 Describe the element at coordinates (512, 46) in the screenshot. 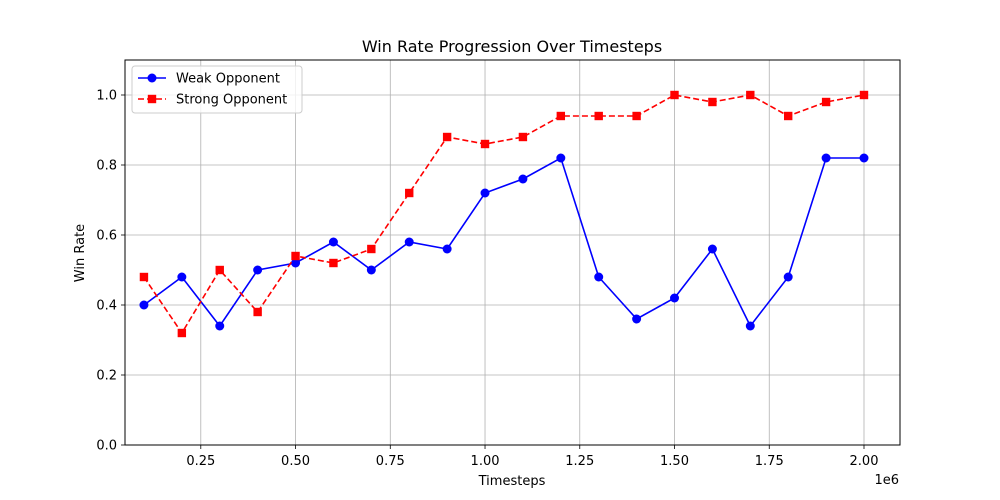

I see `chart-title: Win Rate Progression Over Timesteps` at that location.